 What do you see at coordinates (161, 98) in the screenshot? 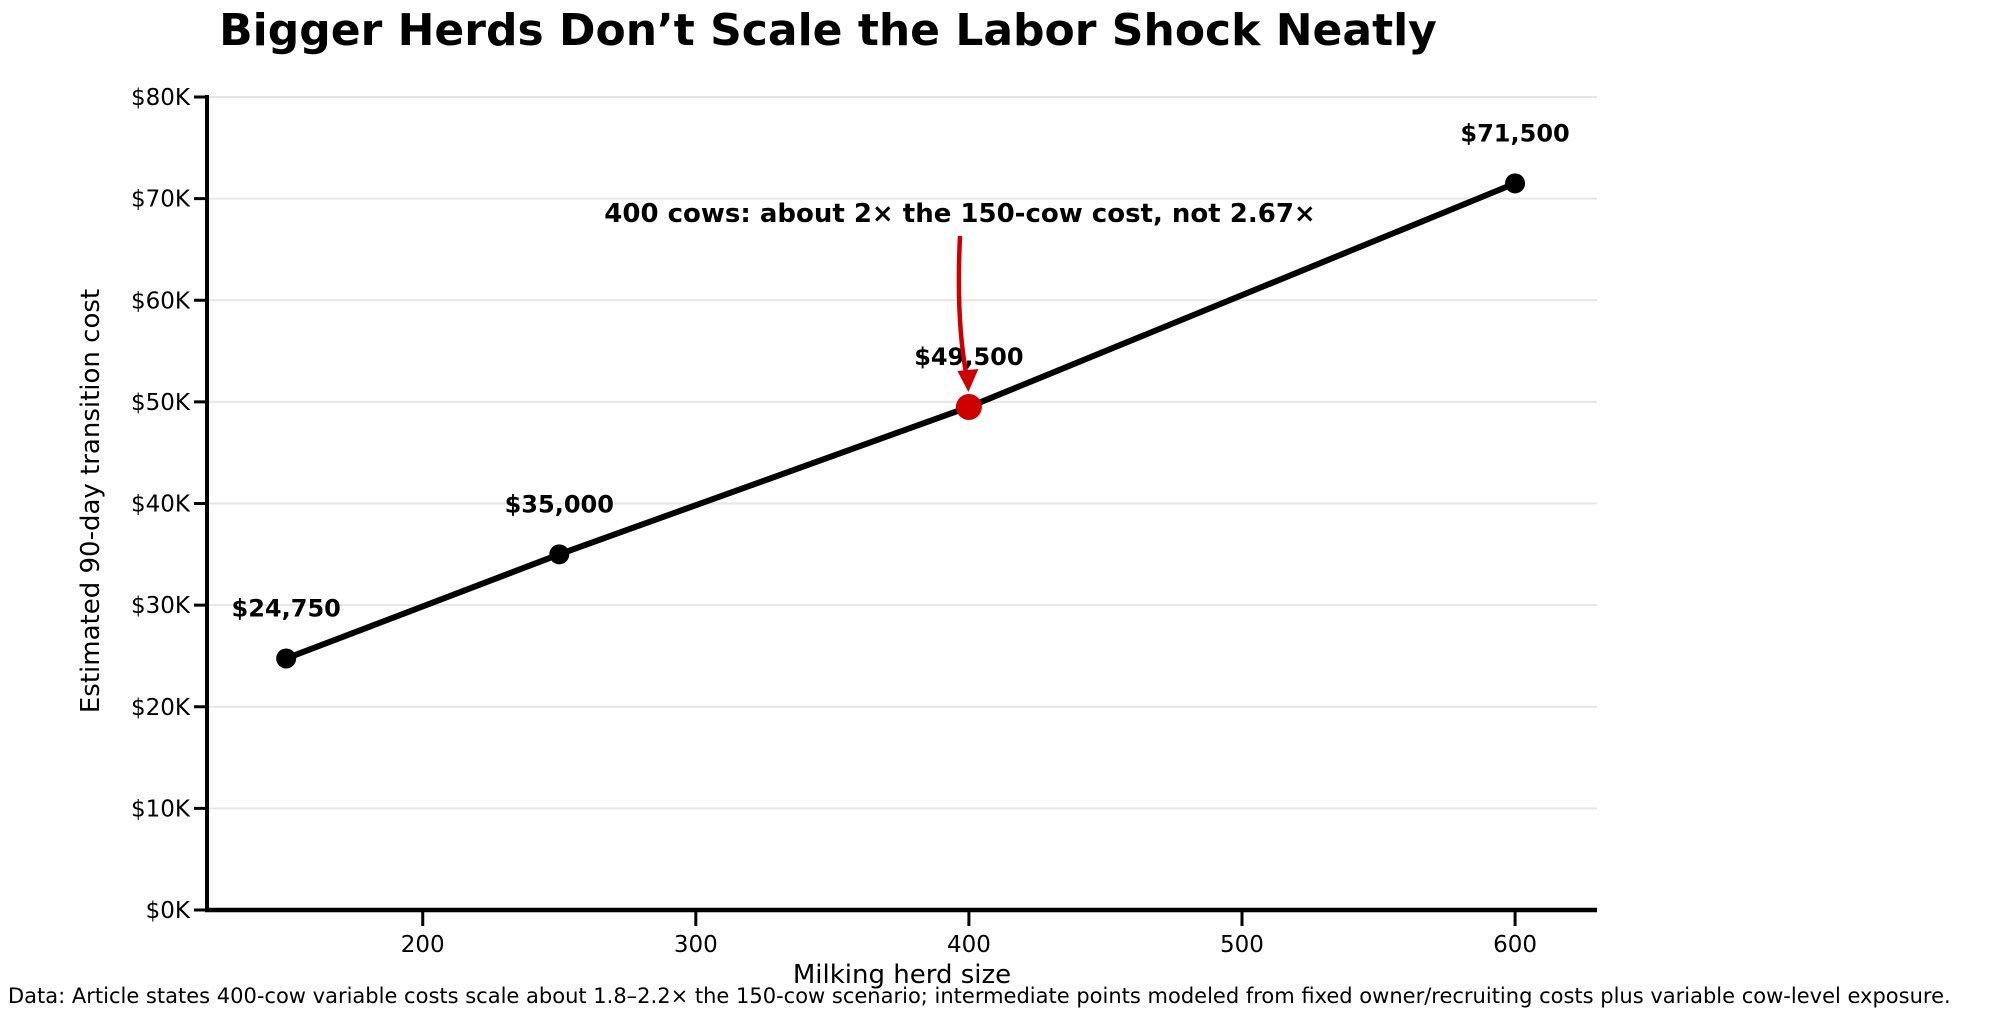
I see `y-tick-label: $80K` at bounding box center [161, 98].